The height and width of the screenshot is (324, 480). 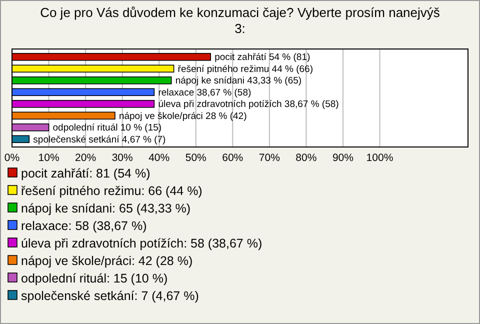 I want to click on legend-label: pocit zahřátí: 81 (54 %), so click(x=85, y=173).